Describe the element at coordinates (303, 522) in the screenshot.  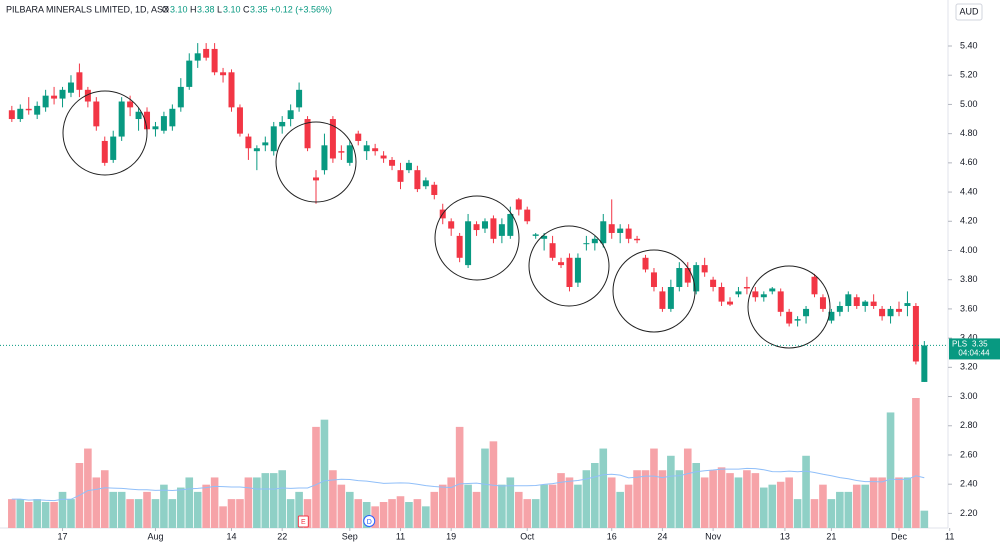
I see `event-label: E` at that location.